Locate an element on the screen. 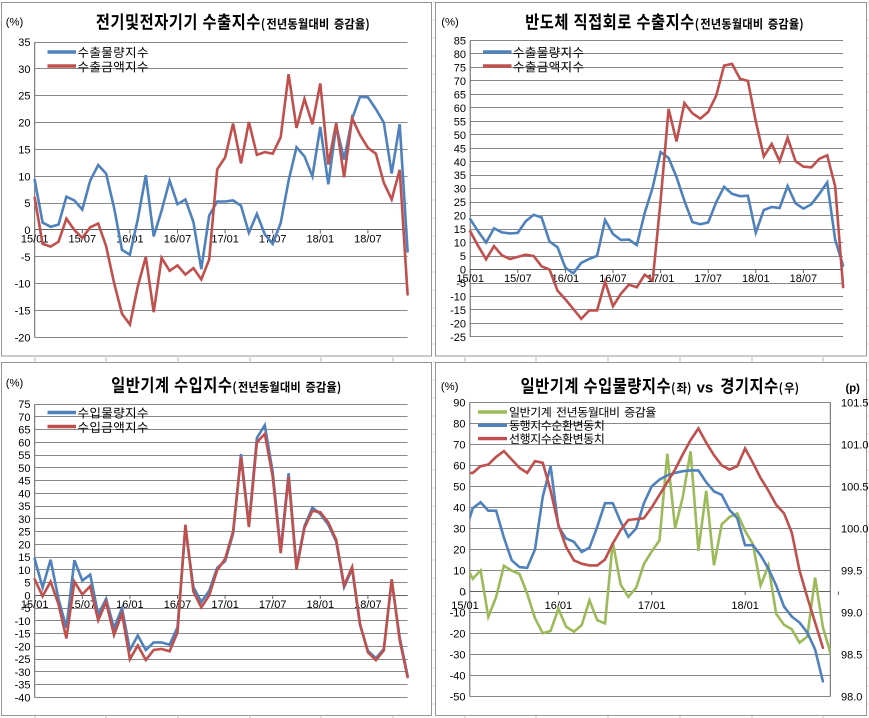 This screenshot has width=869, height=718. svg-text: (p) is located at coordinates (853, 389).